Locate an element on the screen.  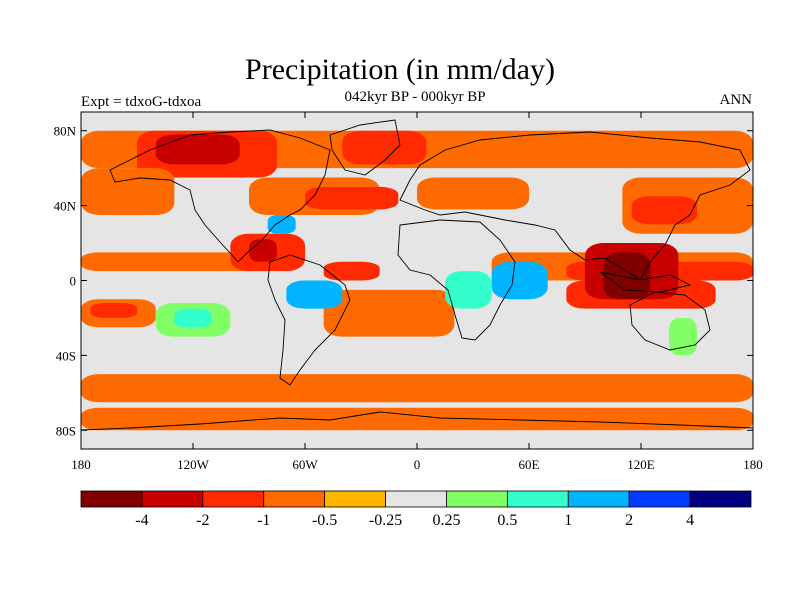
season-label: ANN is located at coordinates (736, 100).